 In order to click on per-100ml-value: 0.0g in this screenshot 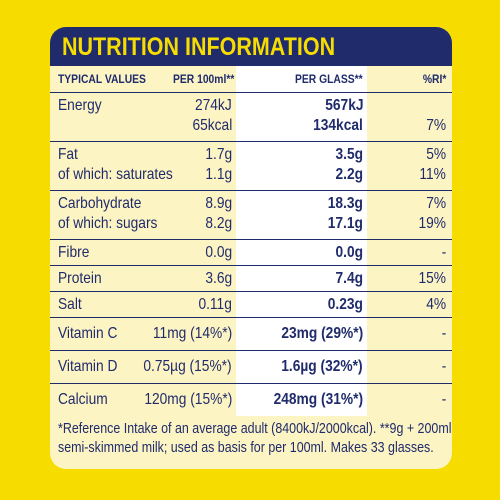, I will do `click(218, 252)`.